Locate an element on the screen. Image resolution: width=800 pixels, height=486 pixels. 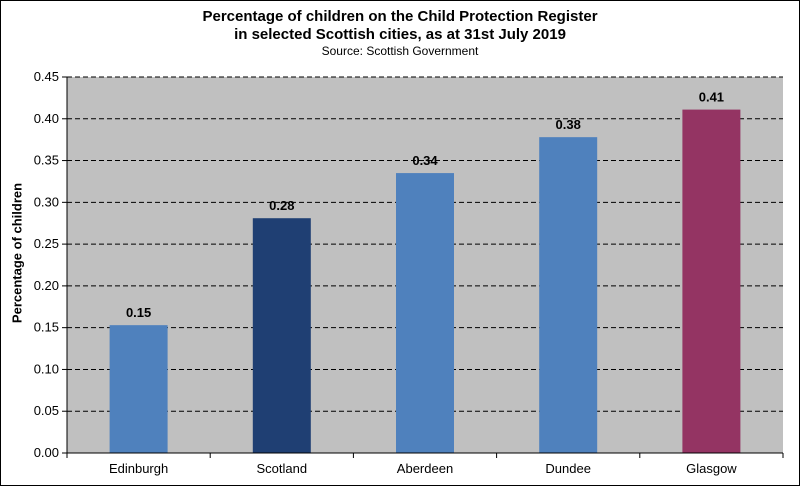
x-tick-label-aberdeen: Aberdeen is located at coordinates (425, 468).